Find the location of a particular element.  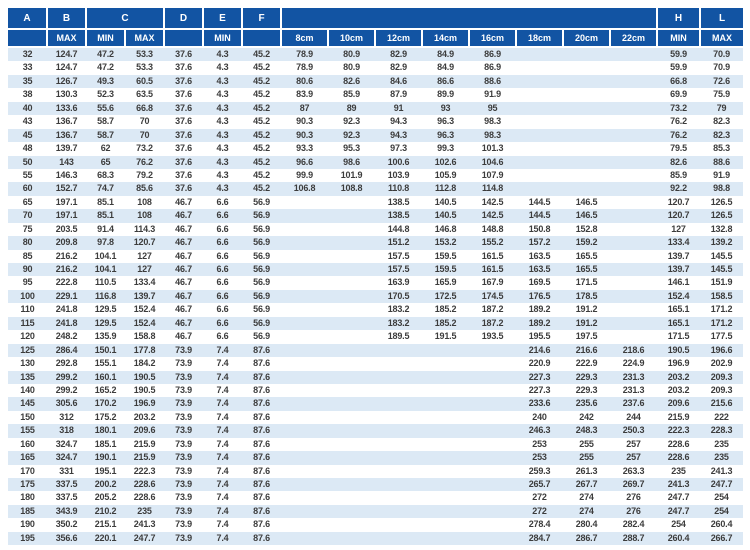

table-cell: 159.5 is located at coordinates (446, 256).